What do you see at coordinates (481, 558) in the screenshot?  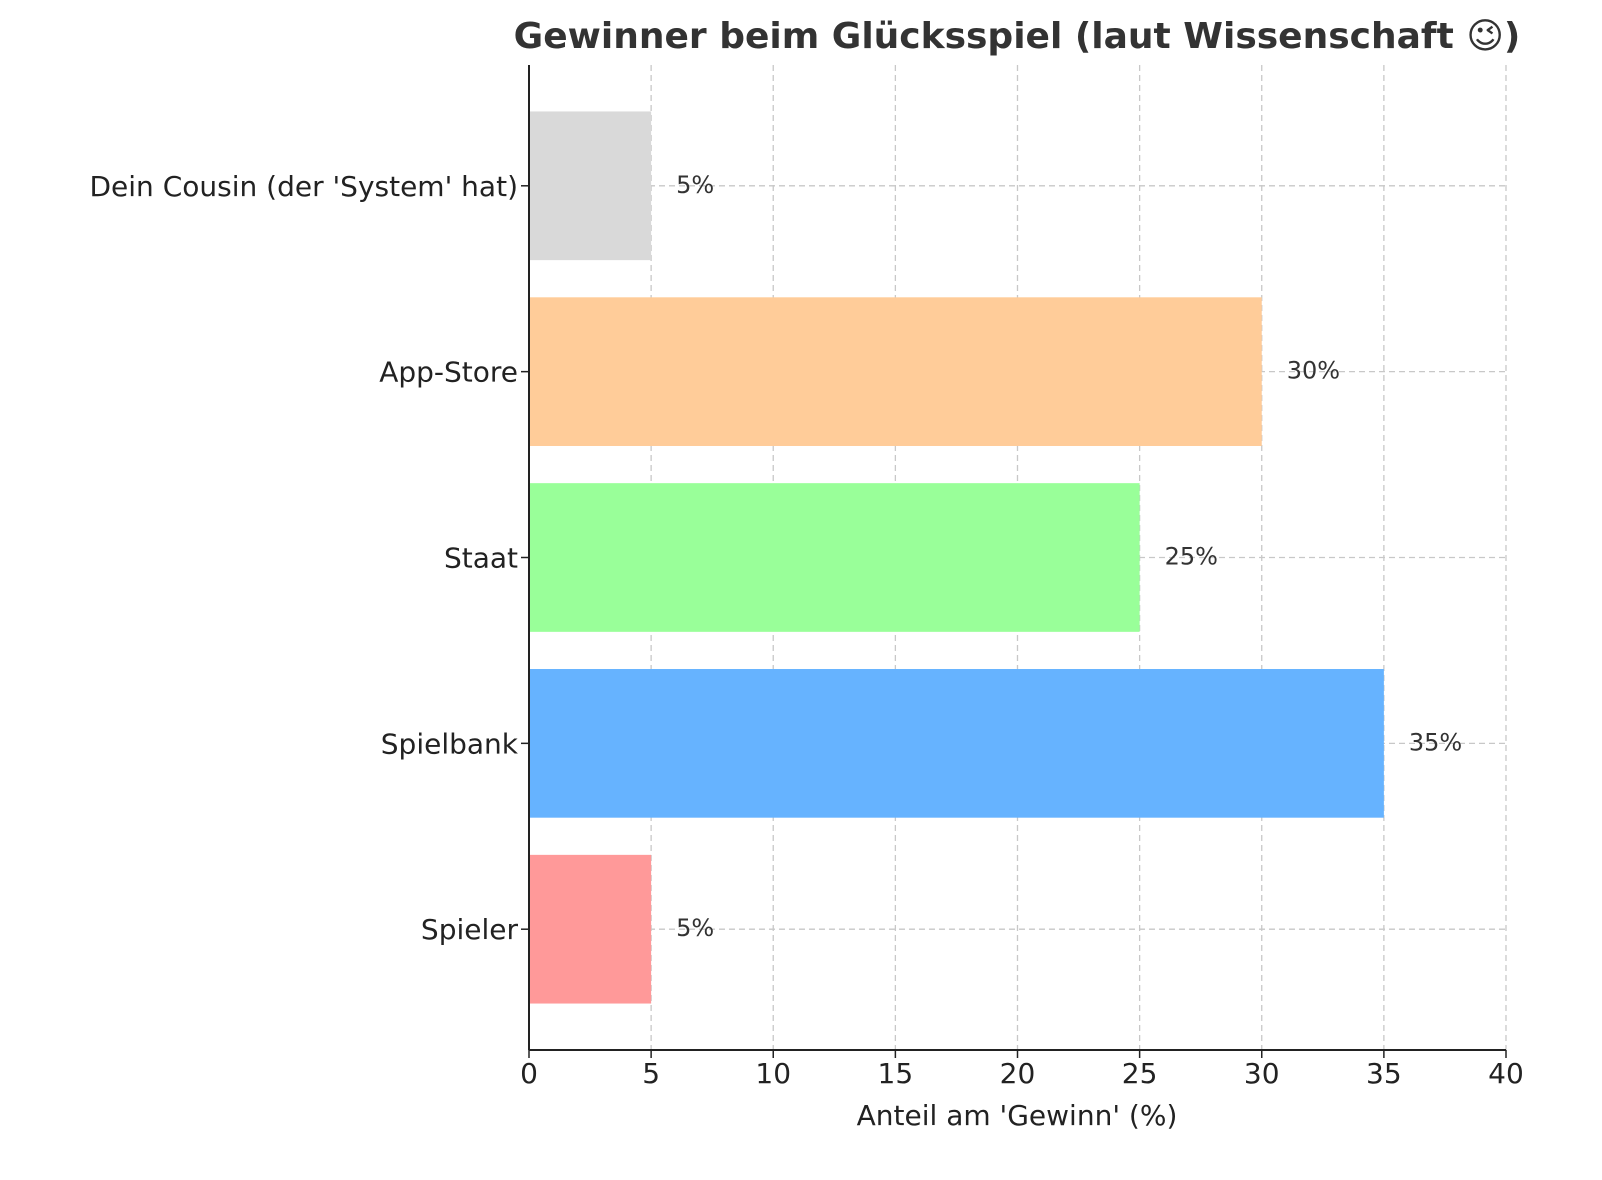 I see `y-tick-label: Staat` at bounding box center [481, 558].